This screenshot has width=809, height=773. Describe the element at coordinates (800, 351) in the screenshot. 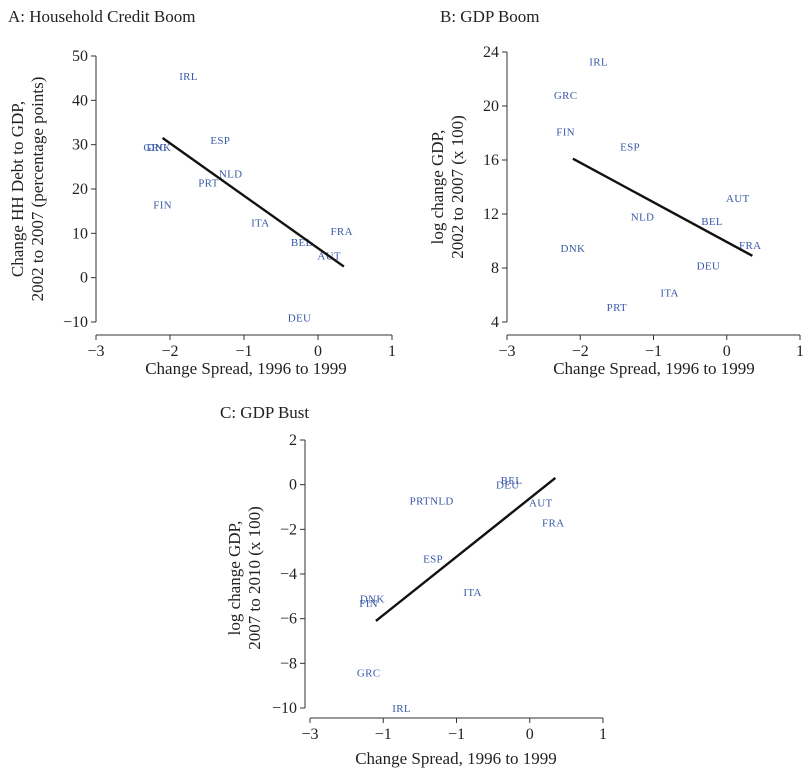

I see `panel-b-x-tick-label: 1` at that location.